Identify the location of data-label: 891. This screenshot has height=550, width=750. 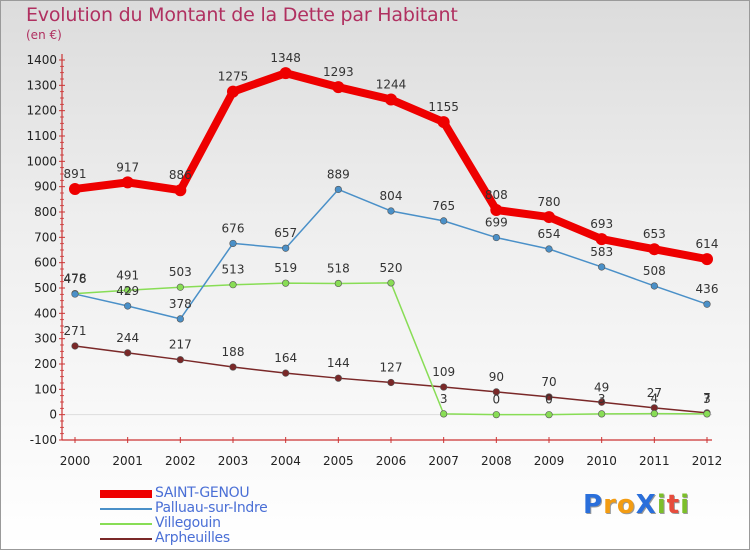
(75, 174).